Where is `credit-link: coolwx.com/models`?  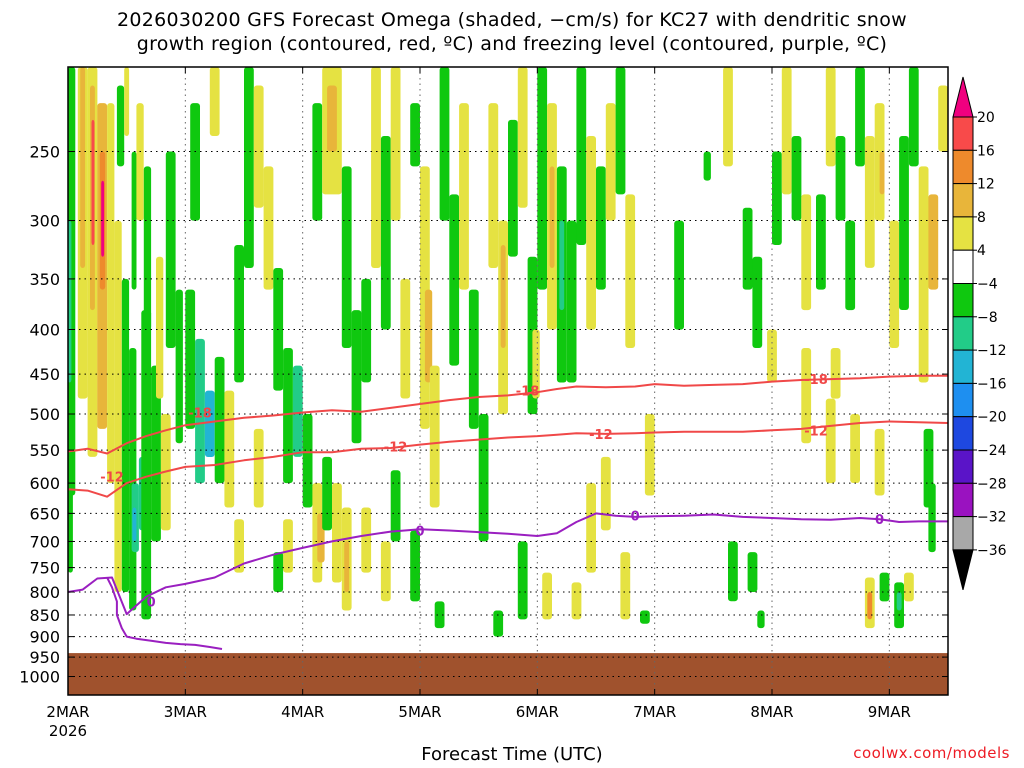 credit-link: coolwx.com/models is located at coordinates (931, 753).